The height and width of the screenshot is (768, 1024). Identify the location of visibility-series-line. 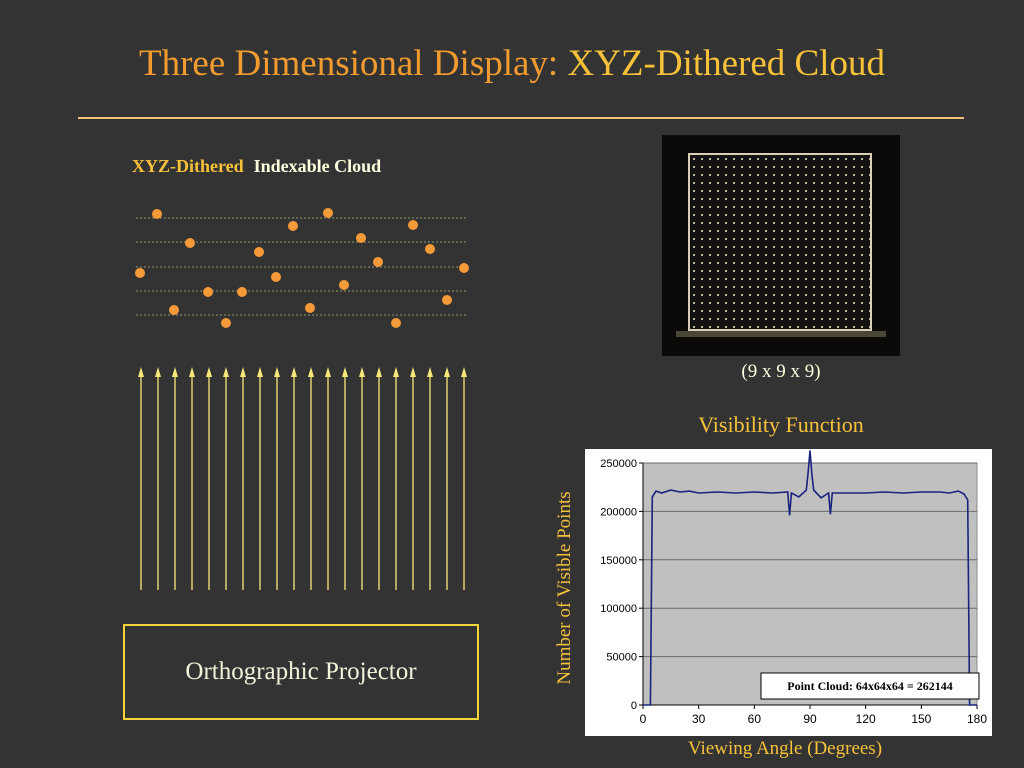
(810, 578).